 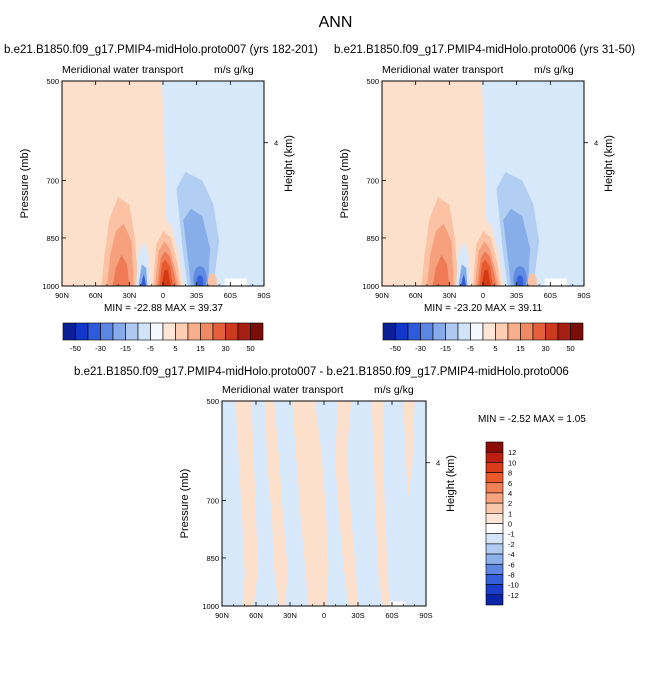 I want to click on panel3-variable-label: Meridional water transport, so click(x=283, y=390).